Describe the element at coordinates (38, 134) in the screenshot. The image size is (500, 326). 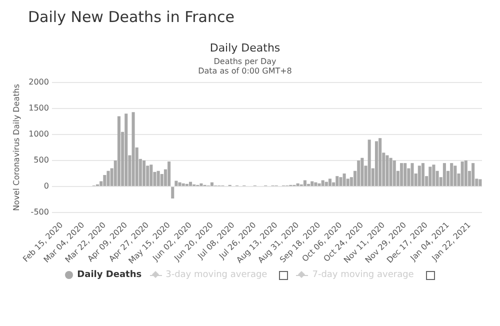
I see `y-tick-label: 1000` at that location.